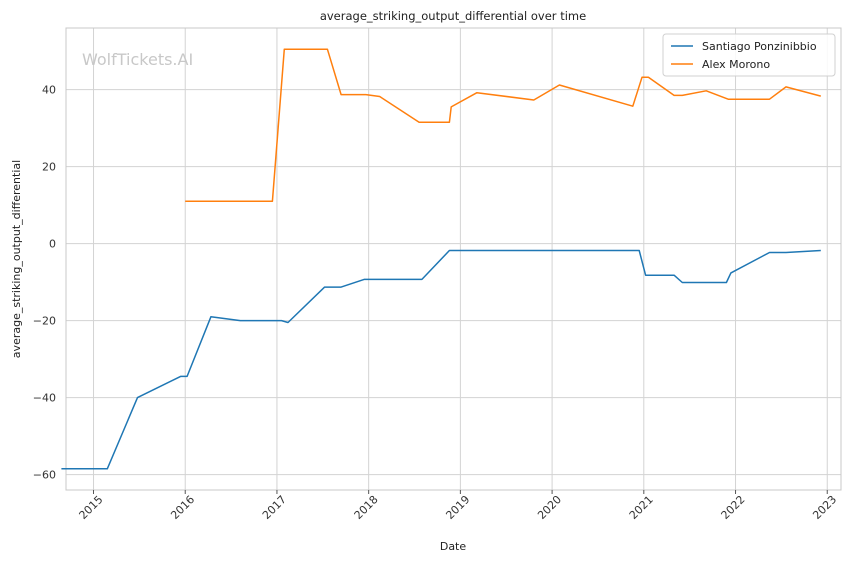 This screenshot has height=561, width=850. I want to click on x-tick-label: 2017, so click(274, 507).